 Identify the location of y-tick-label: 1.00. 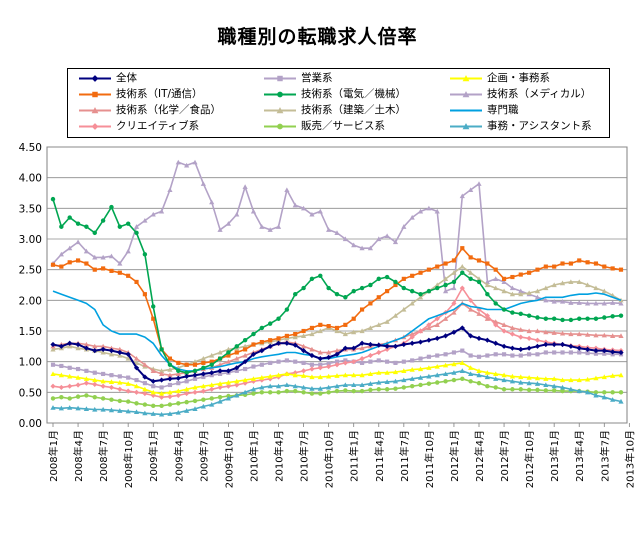
(30, 363).